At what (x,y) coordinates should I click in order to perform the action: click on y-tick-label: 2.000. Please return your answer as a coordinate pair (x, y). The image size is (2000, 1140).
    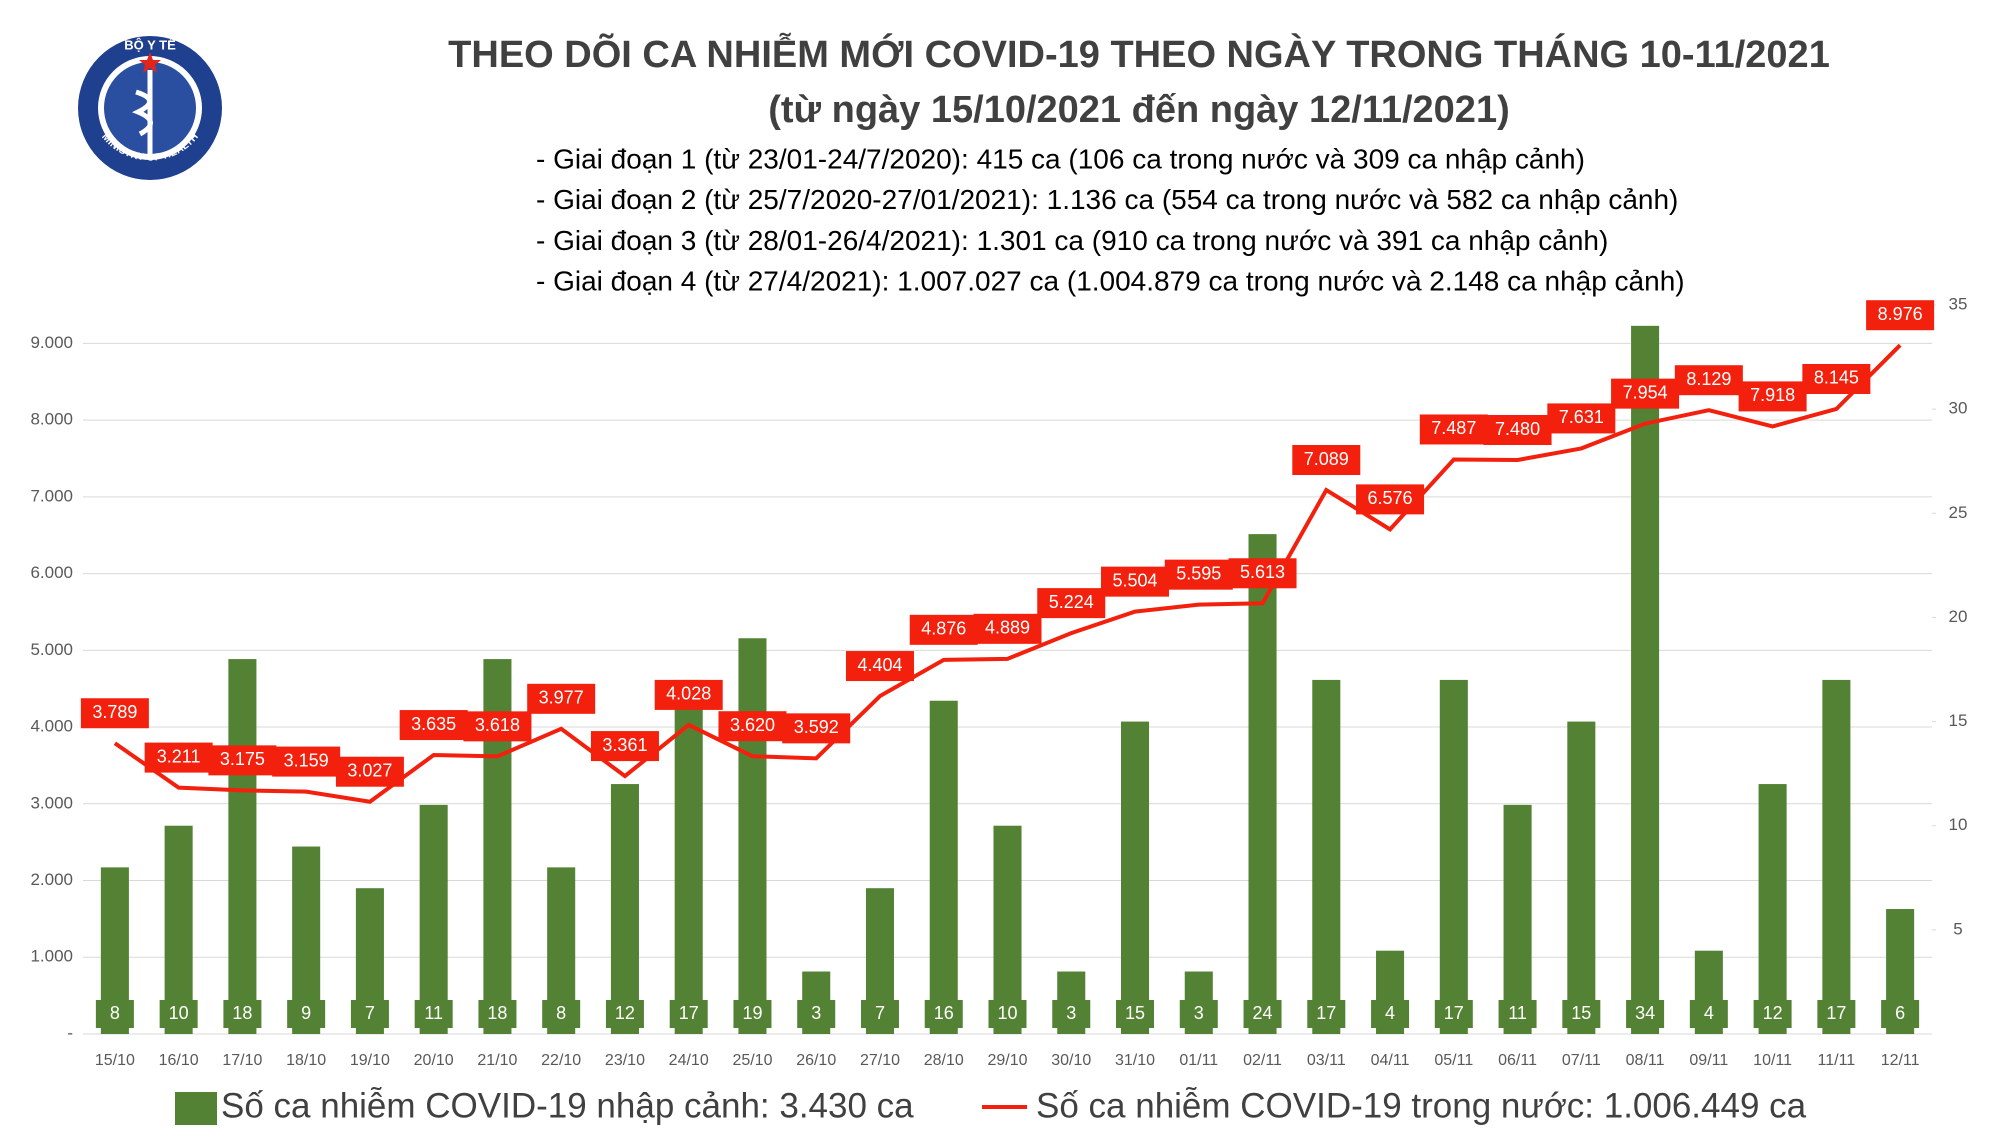
    Looking at the image, I should click on (51, 879).